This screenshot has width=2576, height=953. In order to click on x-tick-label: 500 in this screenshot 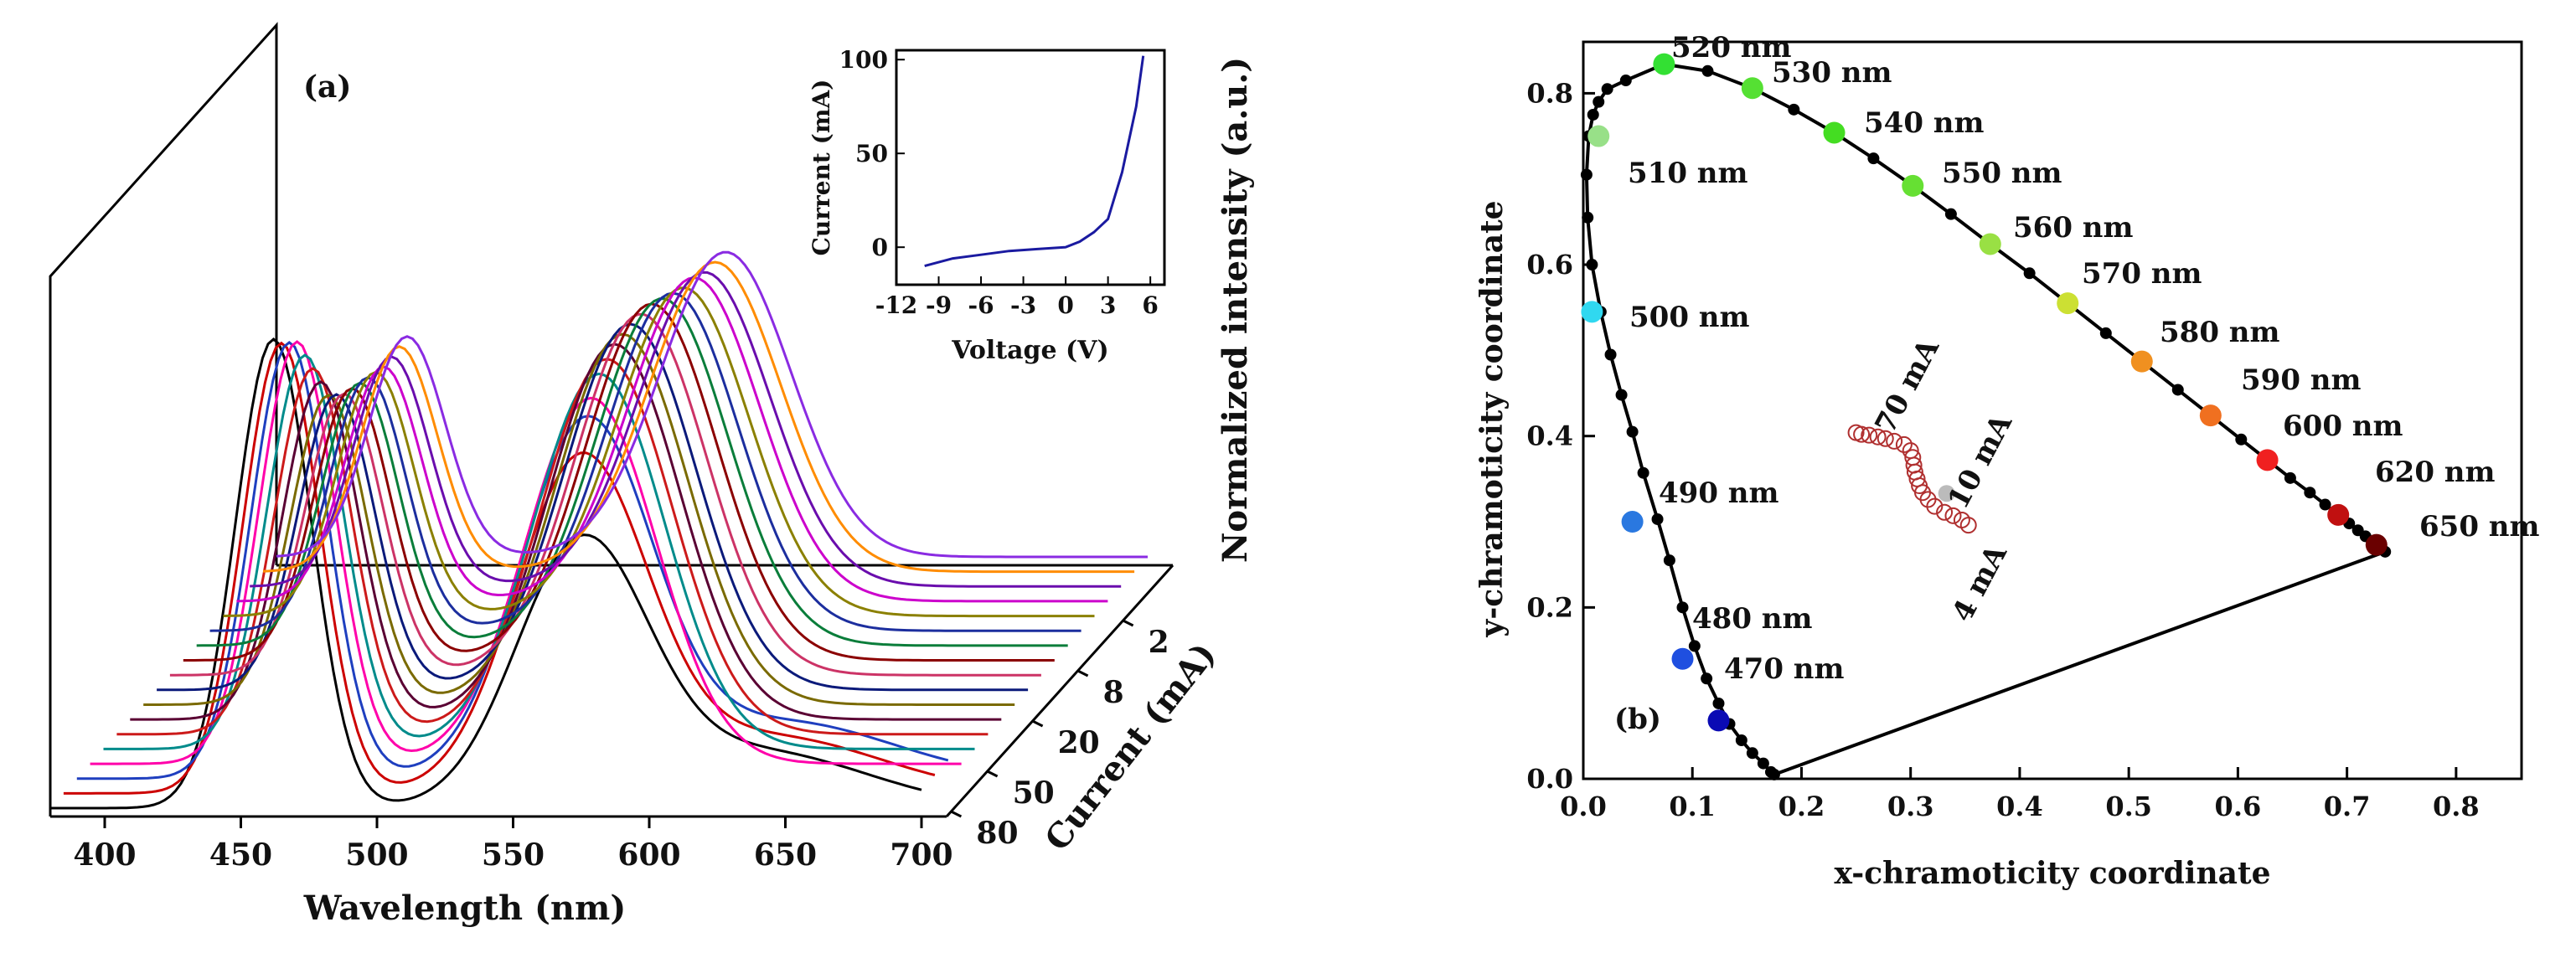, I will do `click(376, 855)`.